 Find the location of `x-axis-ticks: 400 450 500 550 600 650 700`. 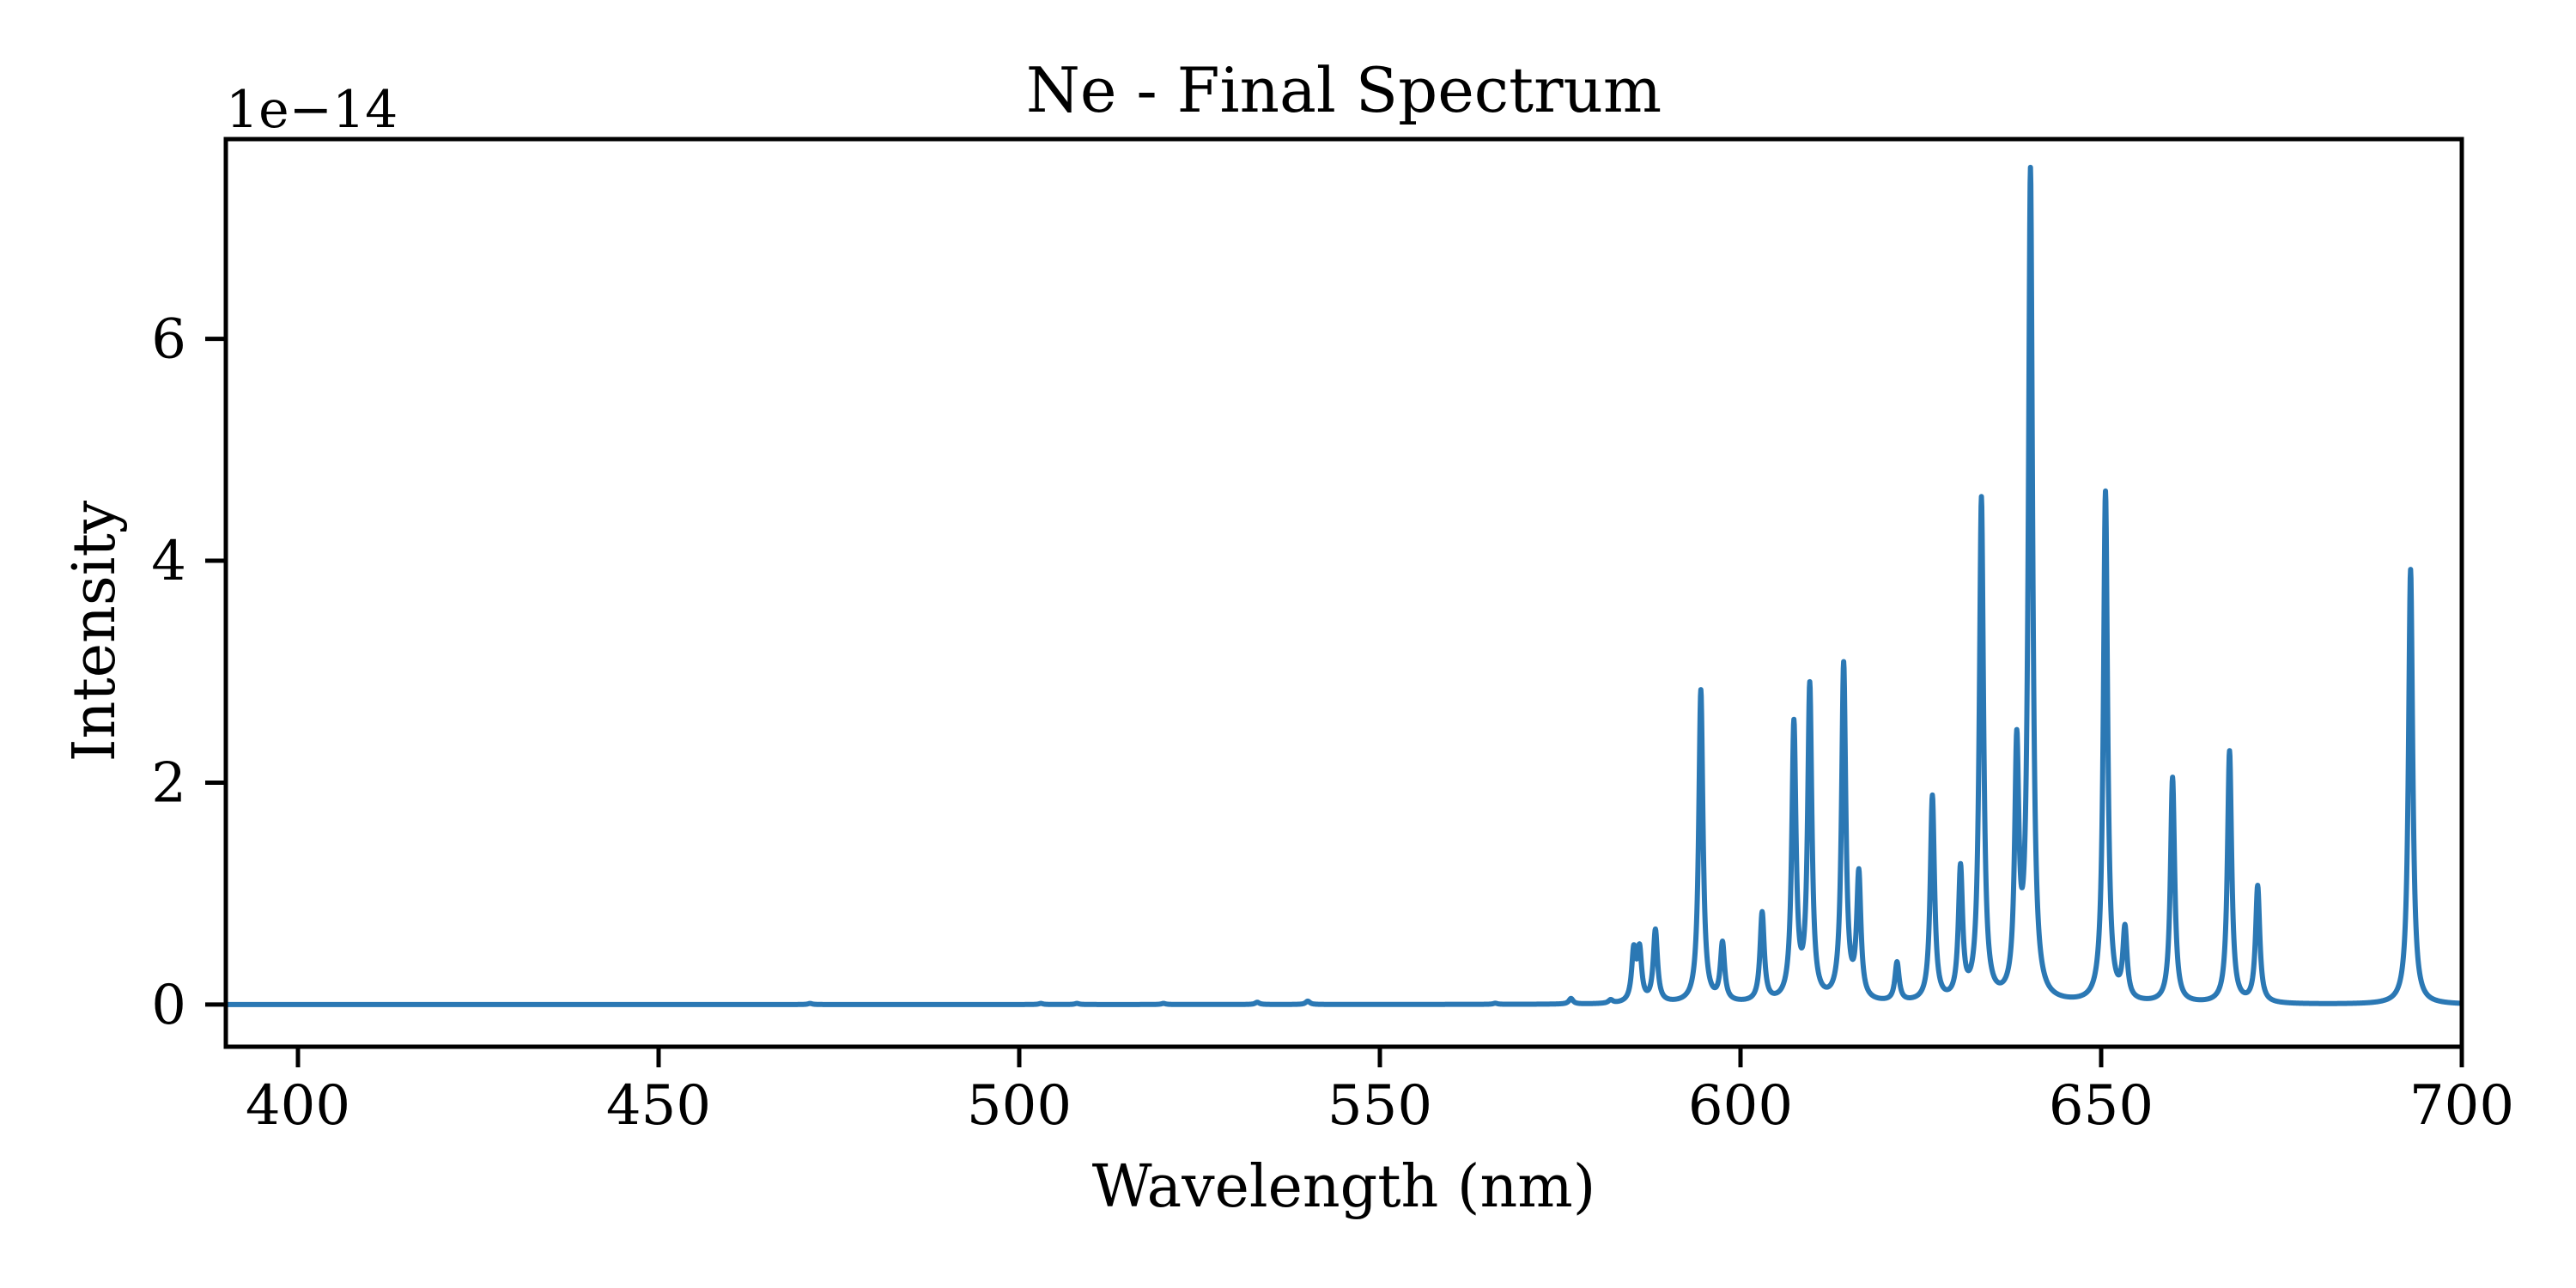

x-axis-ticks: 400 450 500 550 600 650 700 is located at coordinates (1380, 1092).